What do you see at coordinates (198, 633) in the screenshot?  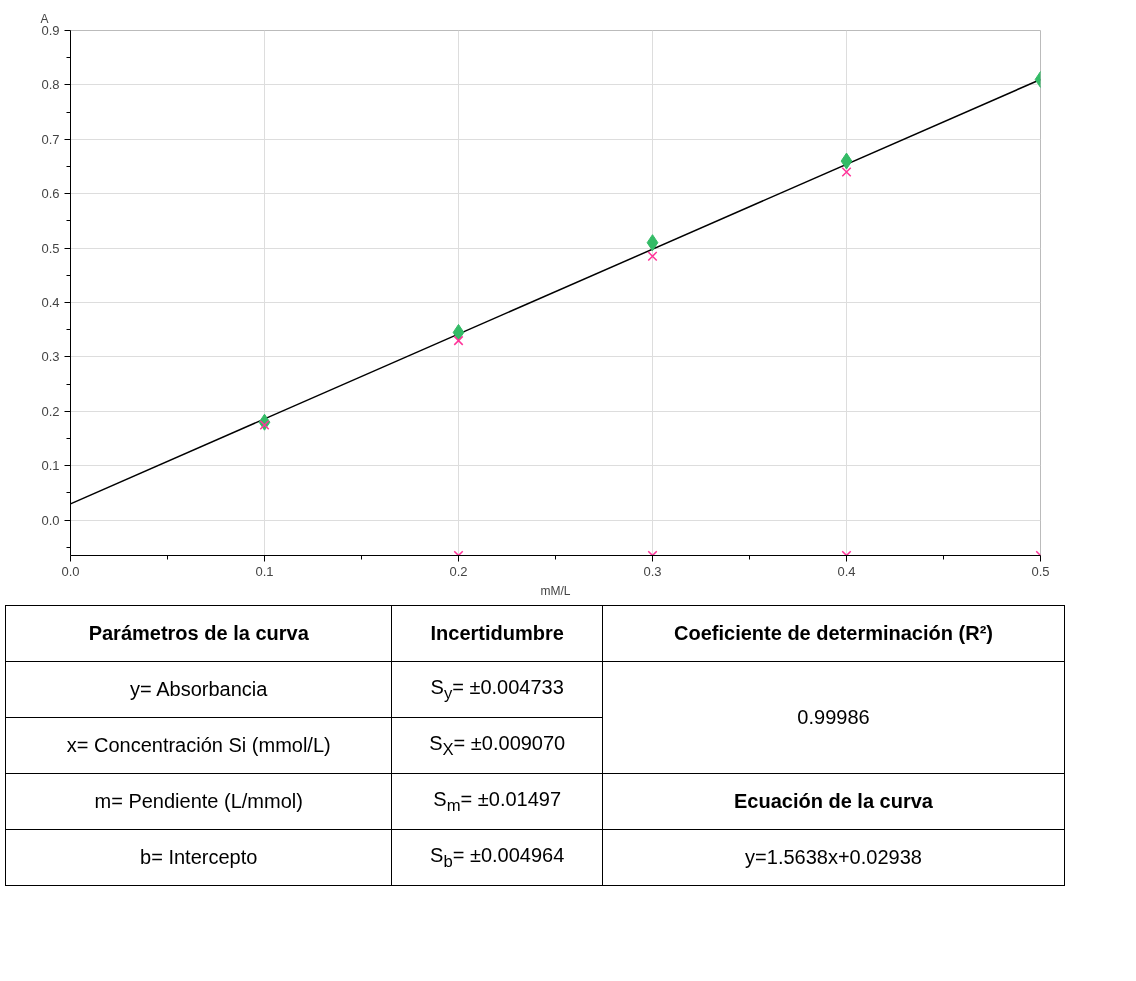 I see `text: Parámetros de la curva` at bounding box center [198, 633].